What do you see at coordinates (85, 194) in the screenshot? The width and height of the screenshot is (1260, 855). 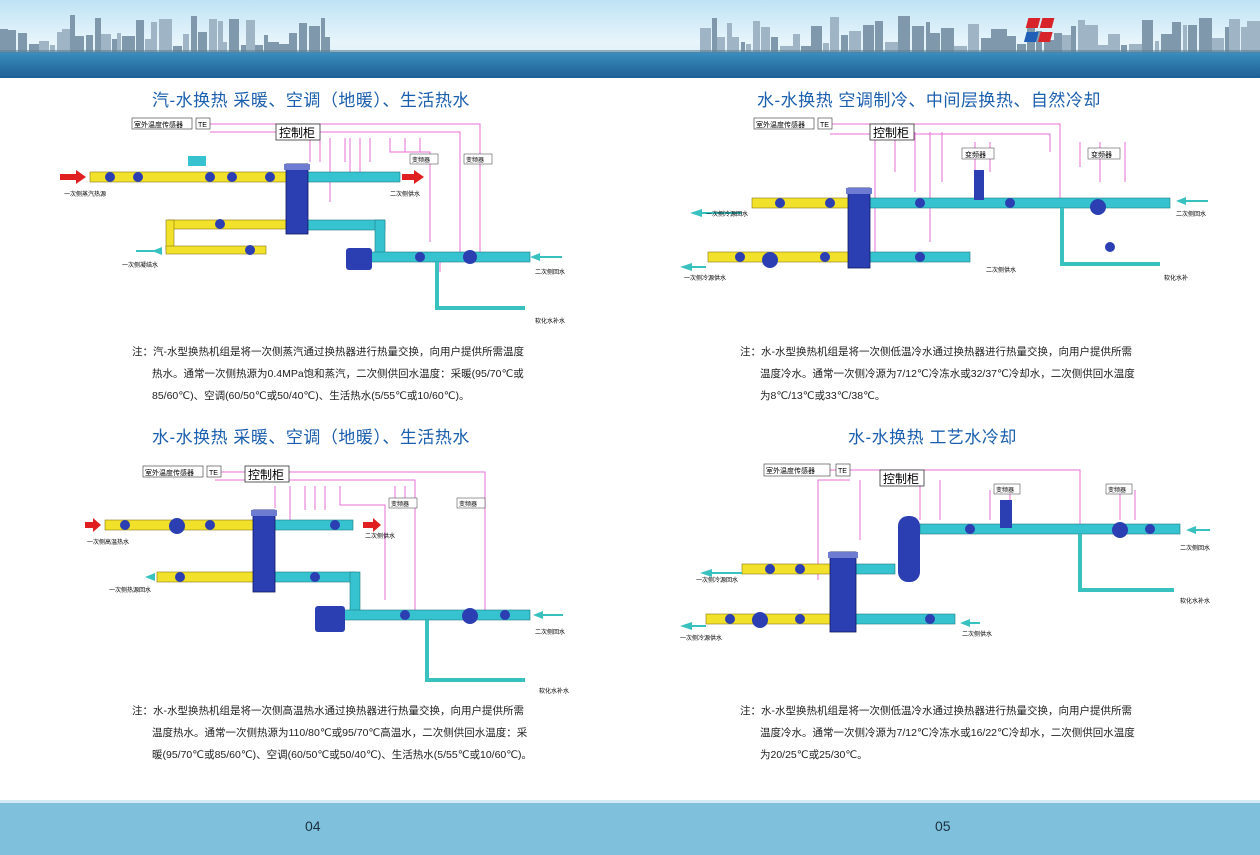 I see `primary-inlet-label: 一次侧蒸汽热源` at bounding box center [85, 194].